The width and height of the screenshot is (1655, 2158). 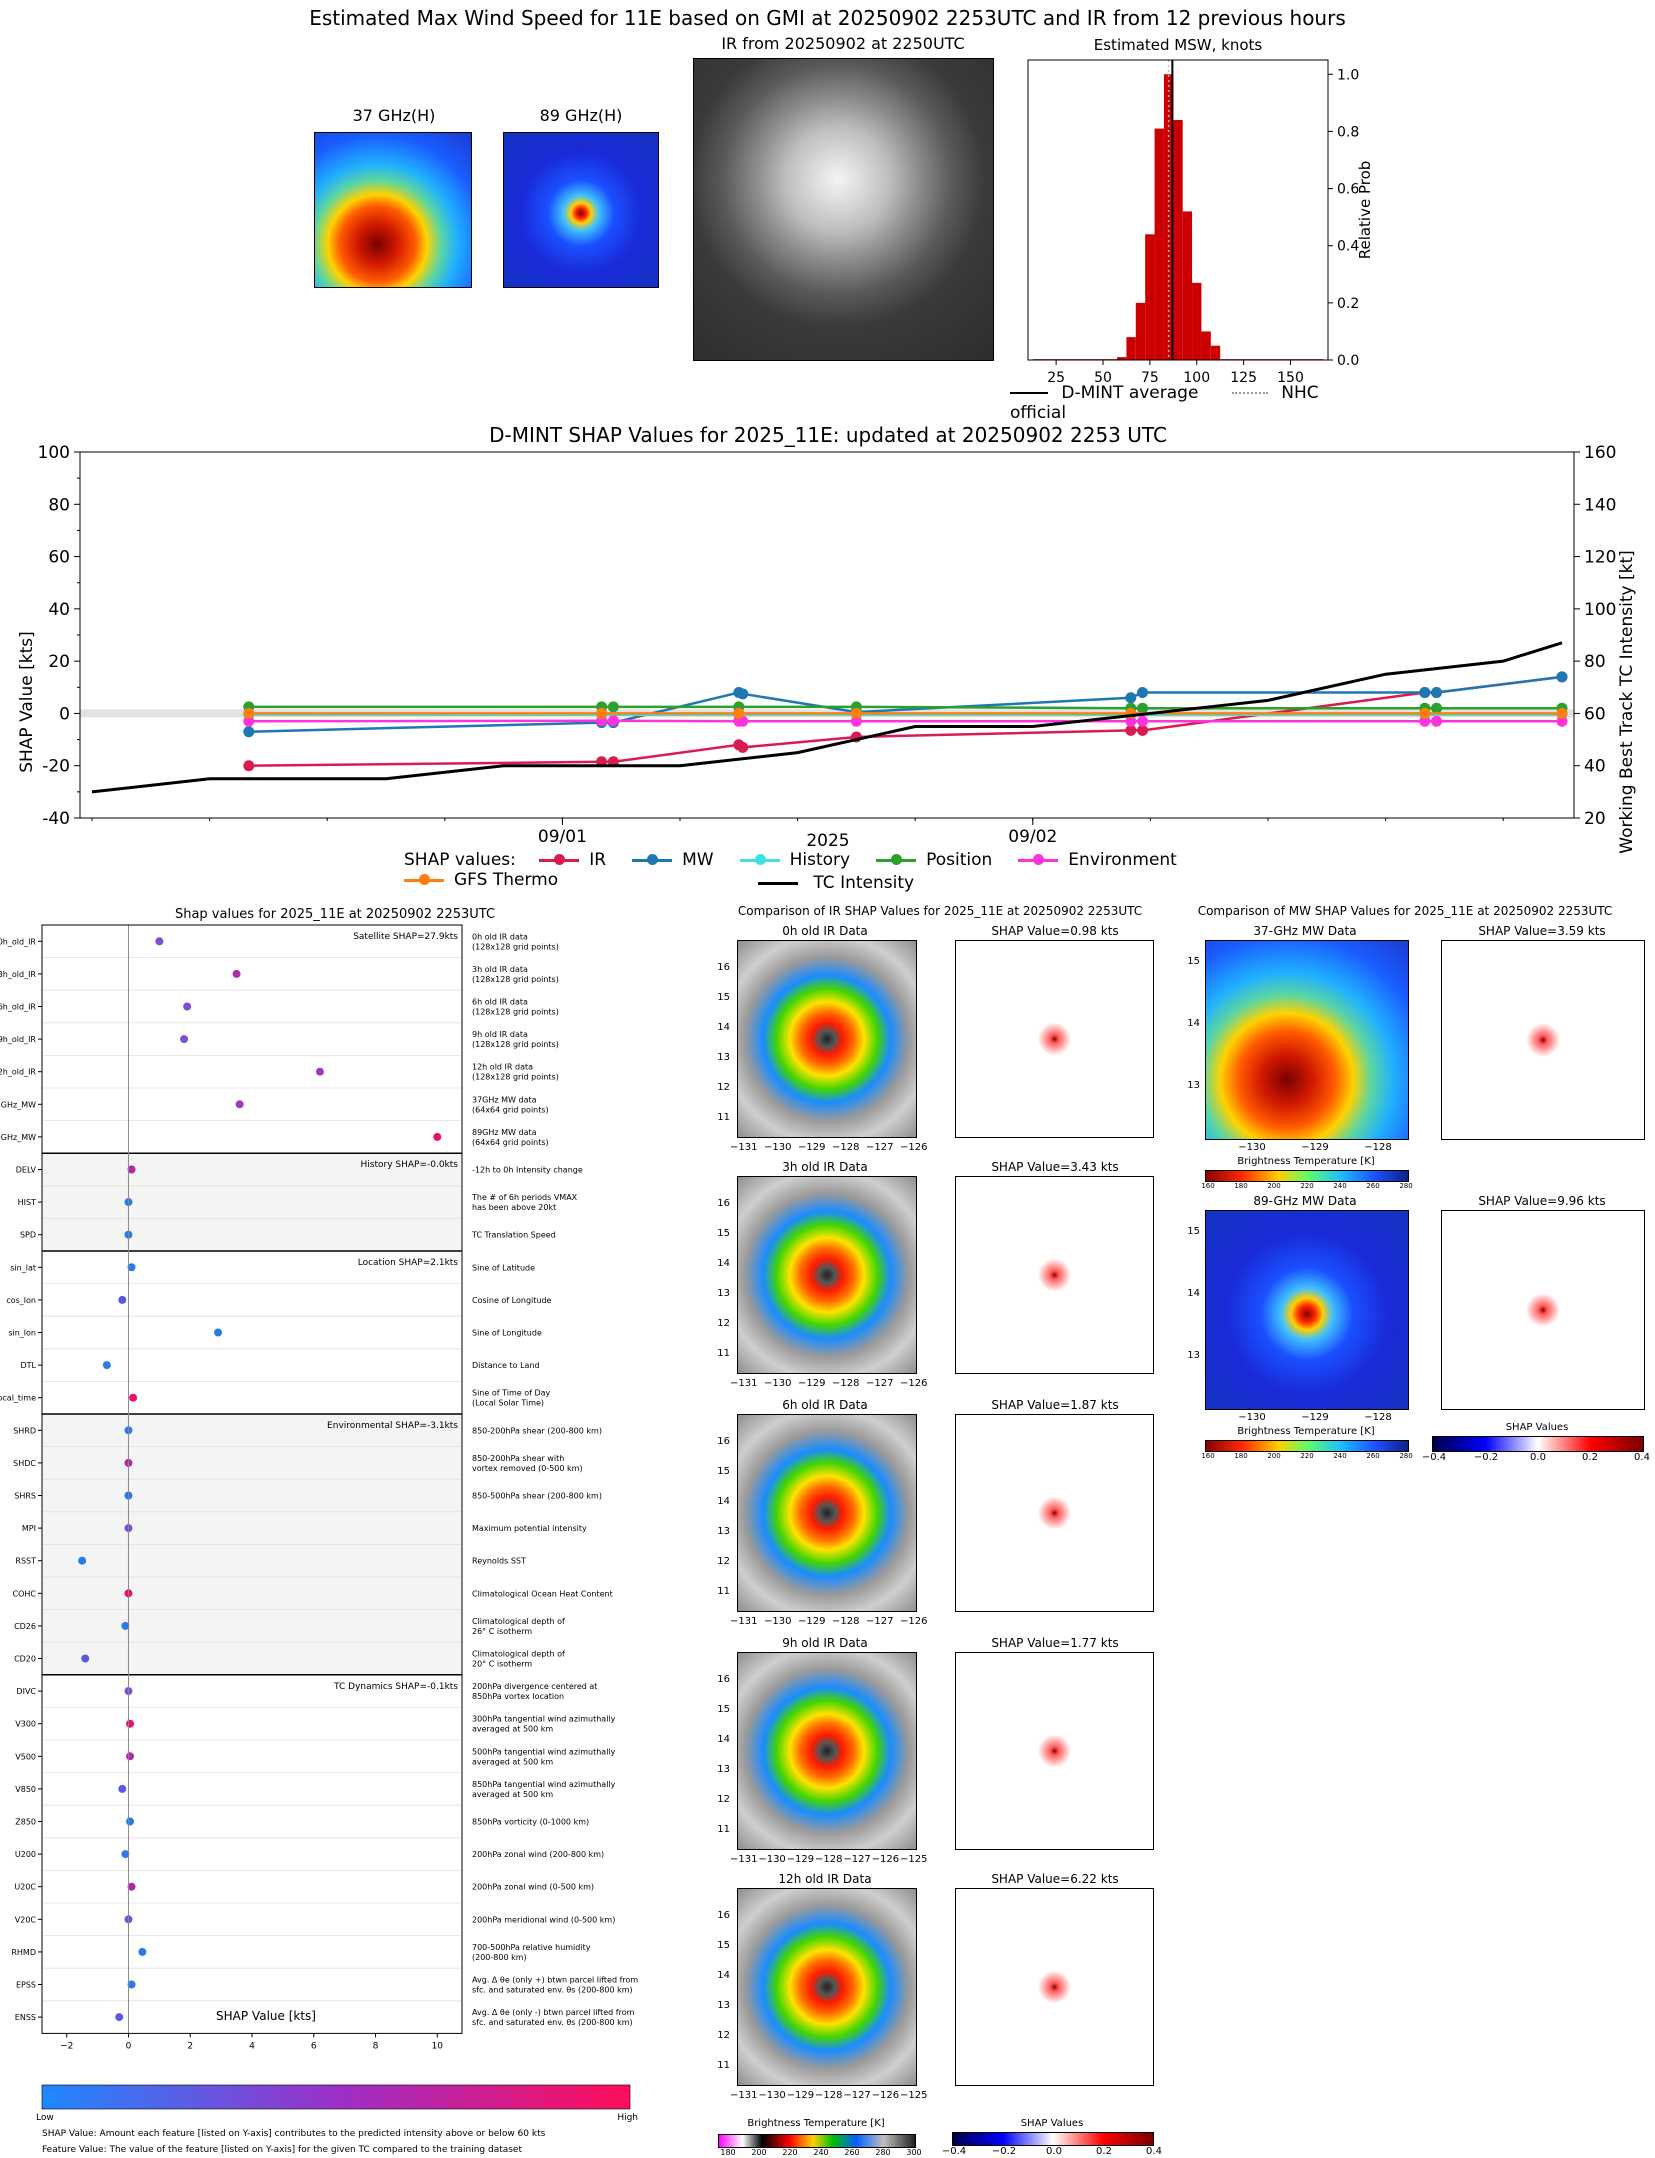 What do you see at coordinates (820, 860) in the screenshot?
I see `shap-legend-item-label: History` at bounding box center [820, 860].